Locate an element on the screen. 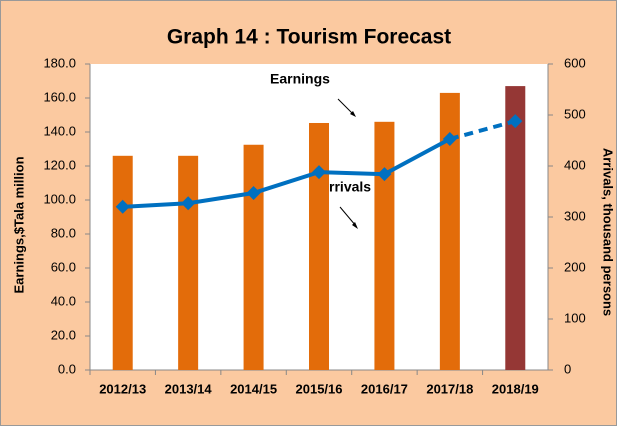 The height and width of the screenshot is (426, 617). x-tick-label: 2012/13 is located at coordinates (122, 388).